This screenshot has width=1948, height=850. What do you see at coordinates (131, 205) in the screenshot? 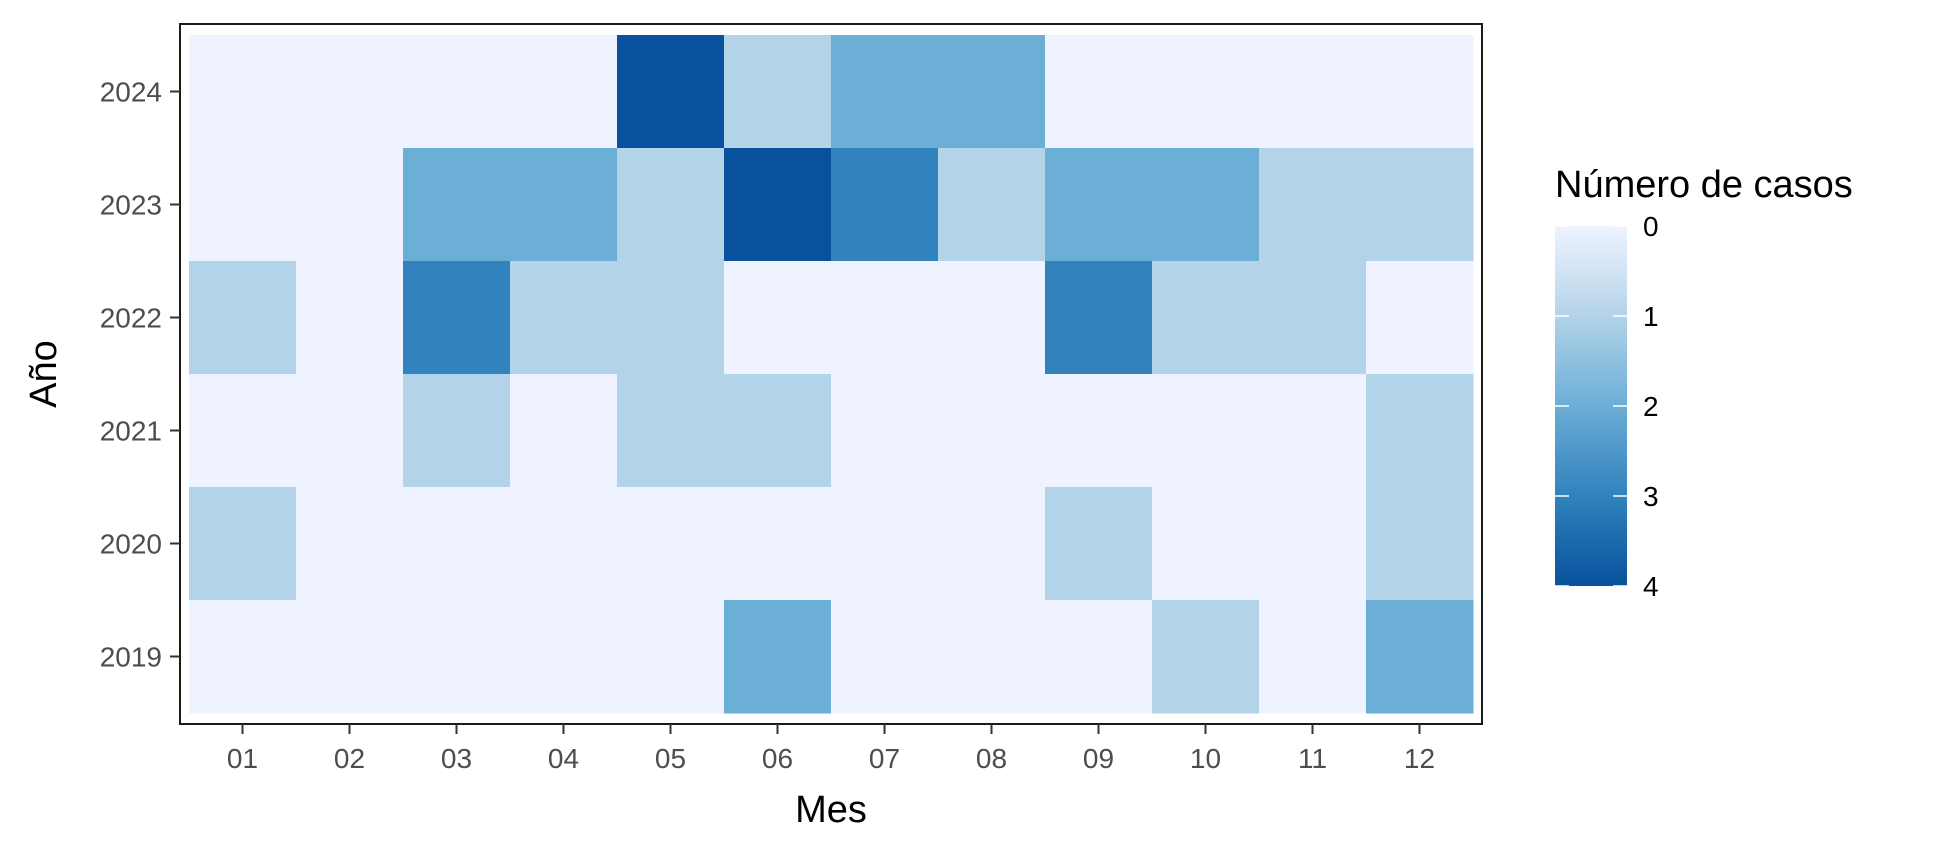
I see `y-tick-label-2023: 2023` at bounding box center [131, 205].